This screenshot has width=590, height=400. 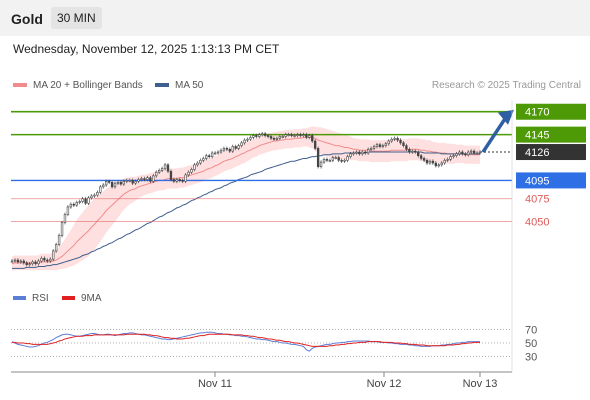 I want to click on level-label-4095: 4095, so click(x=537, y=181).